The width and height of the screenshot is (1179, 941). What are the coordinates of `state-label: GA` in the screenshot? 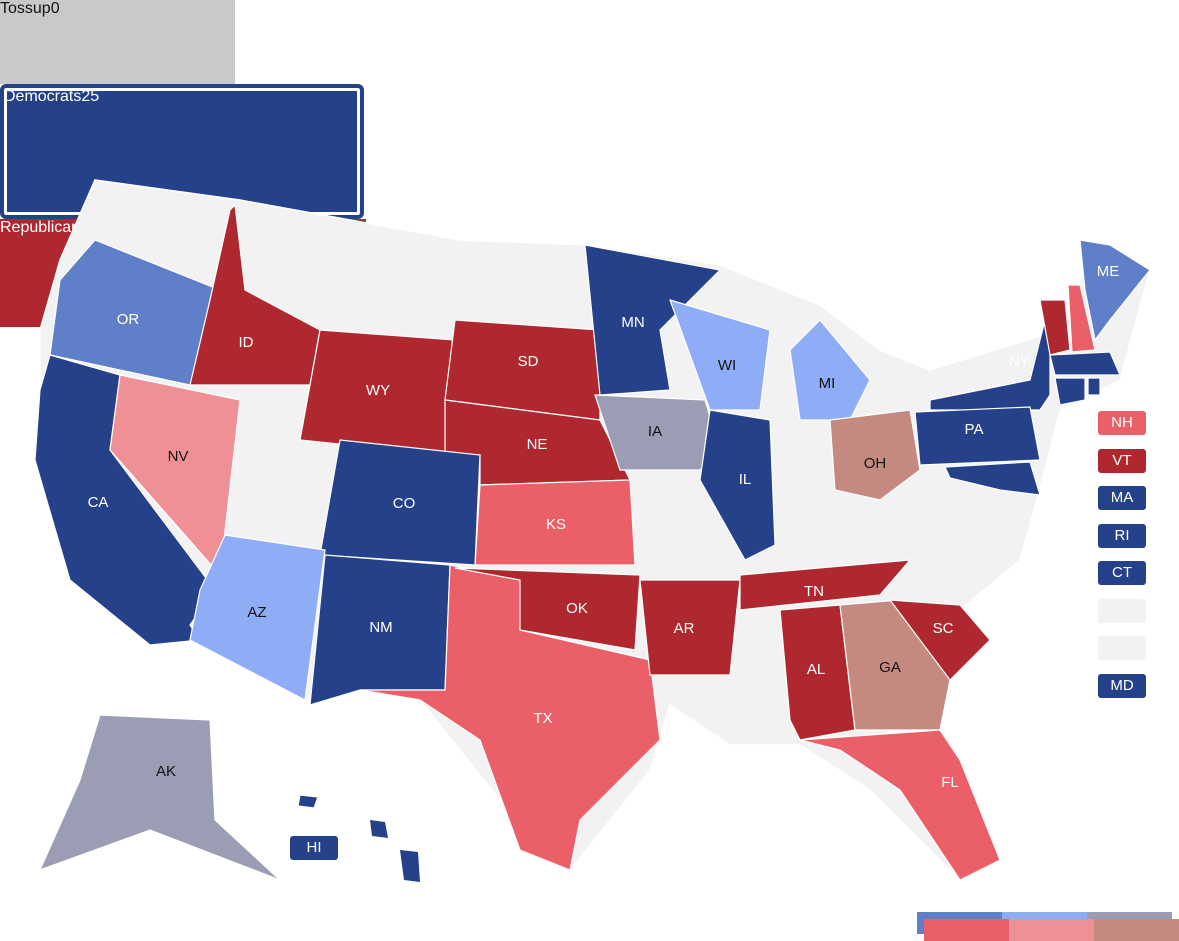 It's located at (890, 667).